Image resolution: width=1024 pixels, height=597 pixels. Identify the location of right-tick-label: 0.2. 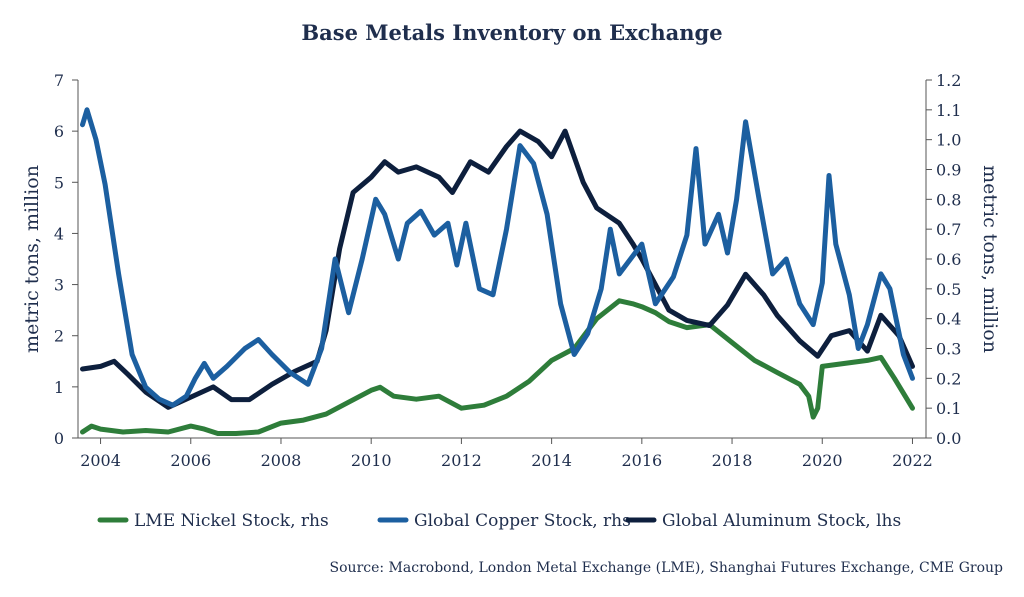
(948, 378).